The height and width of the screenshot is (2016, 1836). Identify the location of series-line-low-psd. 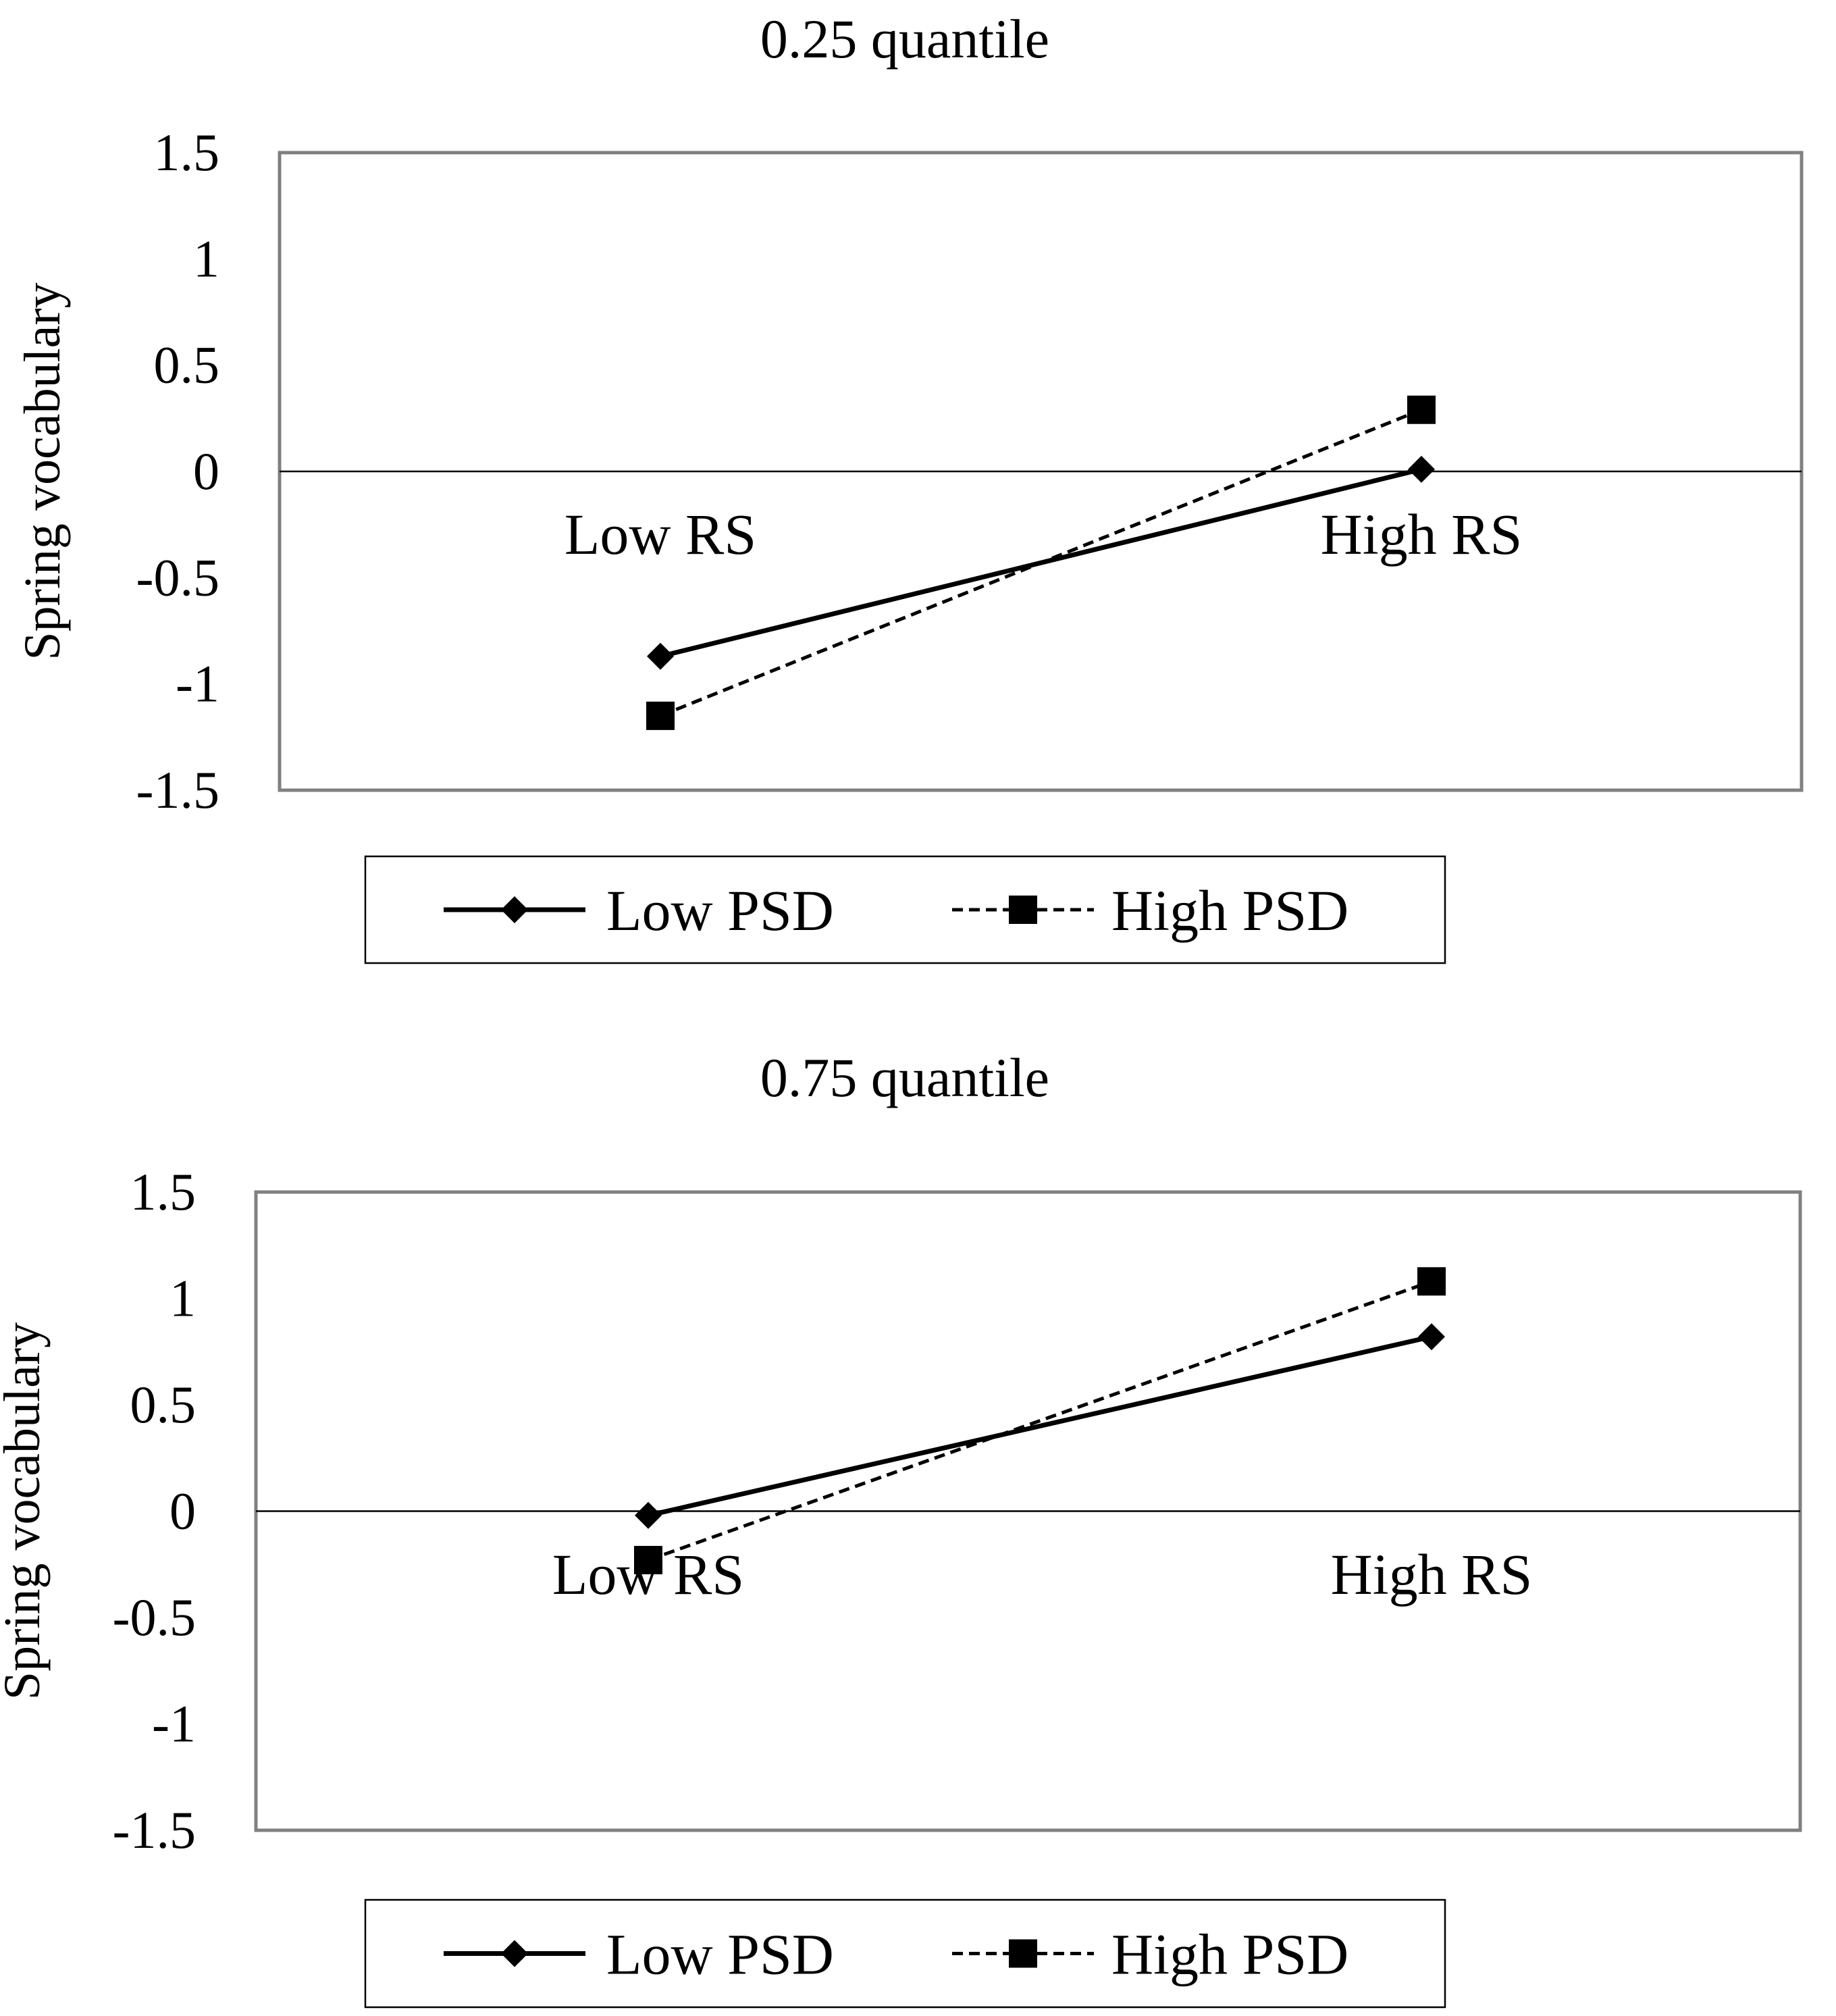
(1040, 1426).